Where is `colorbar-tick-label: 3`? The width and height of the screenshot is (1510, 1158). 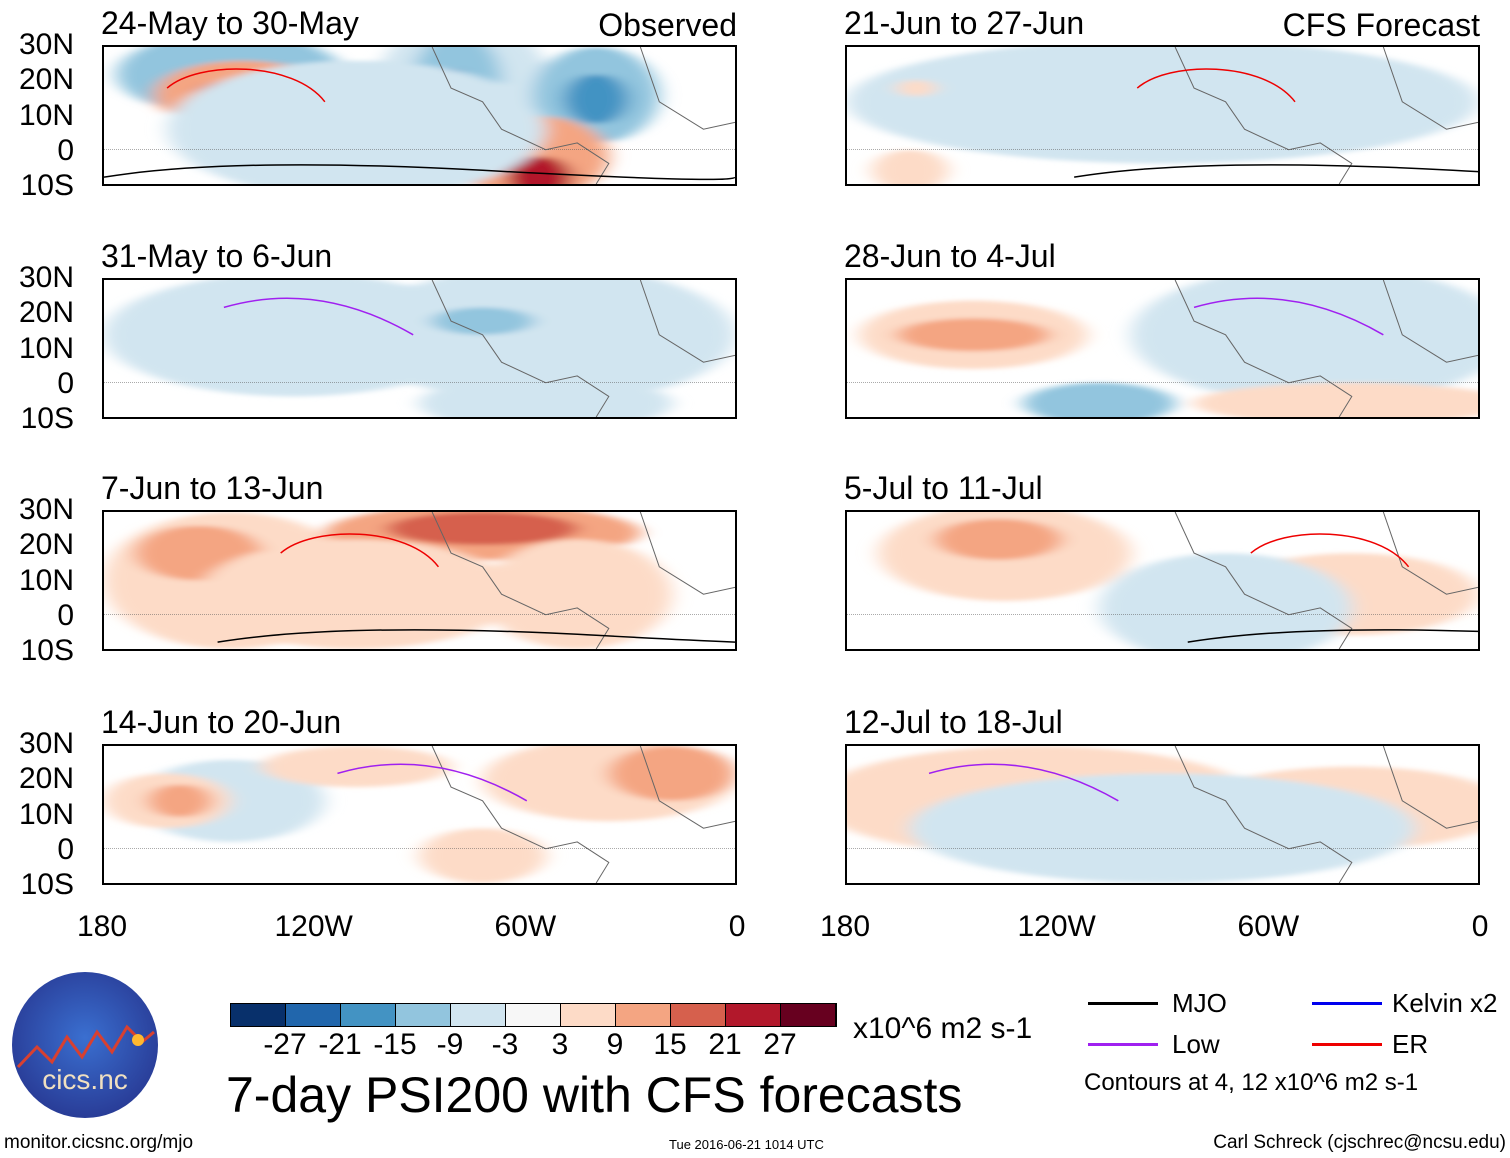
colorbar-tick-label: 3 is located at coordinates (560, 1044).